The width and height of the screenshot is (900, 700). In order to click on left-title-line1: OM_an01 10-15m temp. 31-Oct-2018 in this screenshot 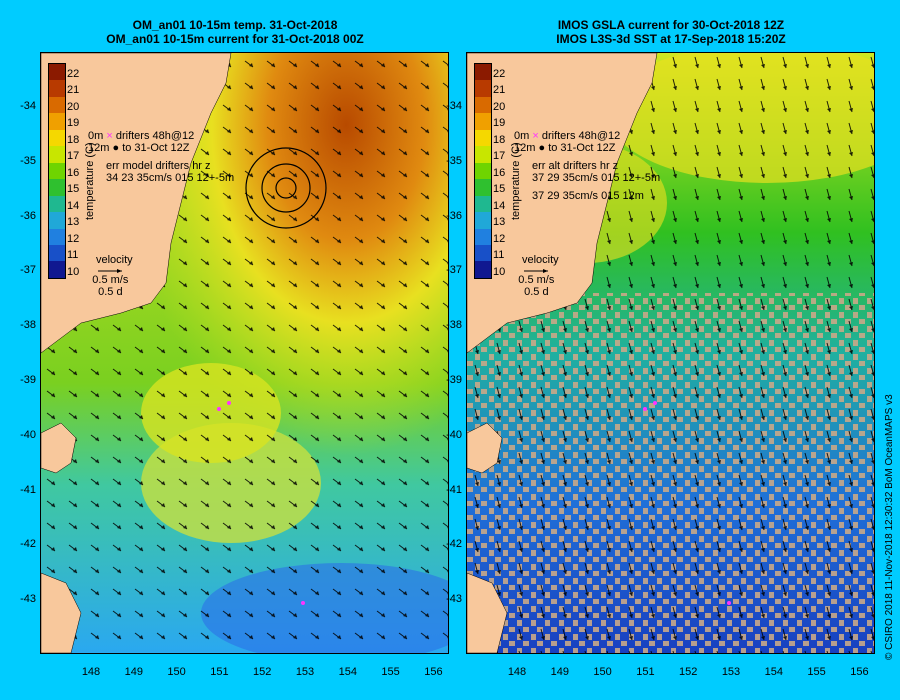, I will do `click(235, 25)`.